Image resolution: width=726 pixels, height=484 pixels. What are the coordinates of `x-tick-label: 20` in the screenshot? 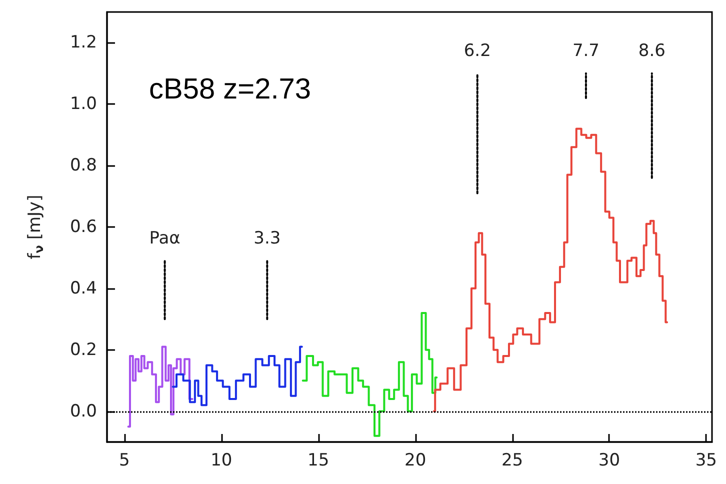 It's located at (415, 460).